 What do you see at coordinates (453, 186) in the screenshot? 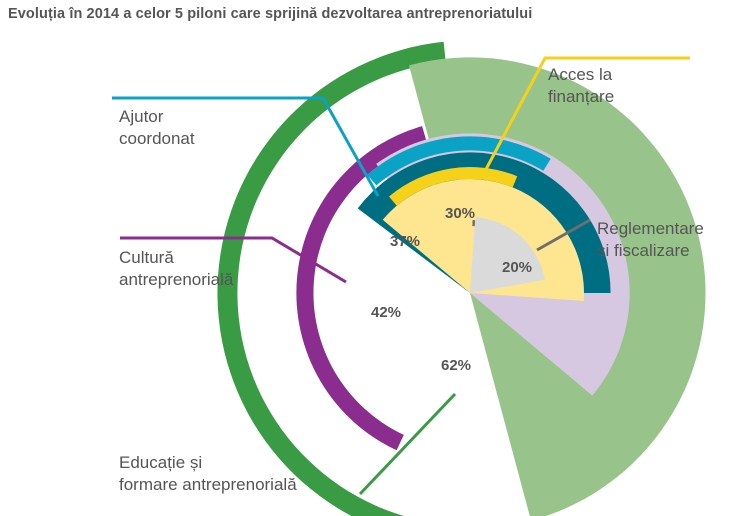
I see `sector-band-acces` at bounding box center [453, 186].